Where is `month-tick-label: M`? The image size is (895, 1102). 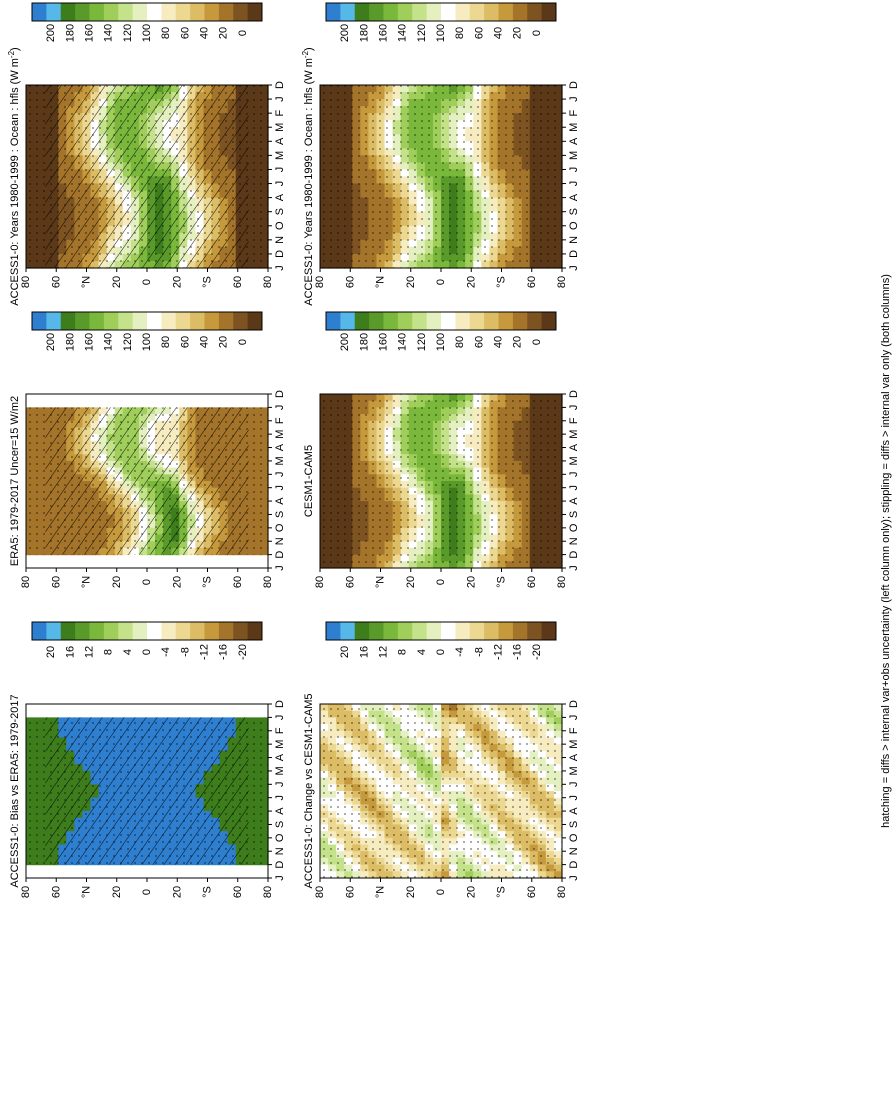
month-tick-label: M is located at coordinates (574, 460).